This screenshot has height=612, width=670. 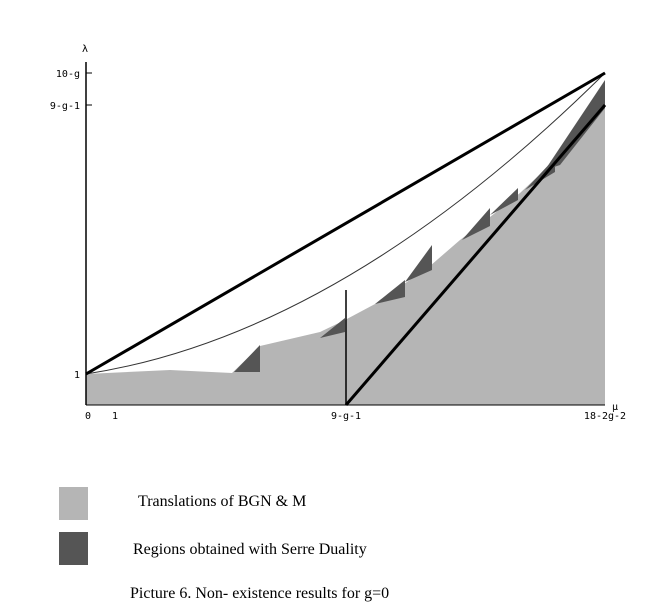 What do you see at coordinates (346, 416) in the screenshot?
I see `x-tick-label: 9-g-1` at bounding box center [346, 416].